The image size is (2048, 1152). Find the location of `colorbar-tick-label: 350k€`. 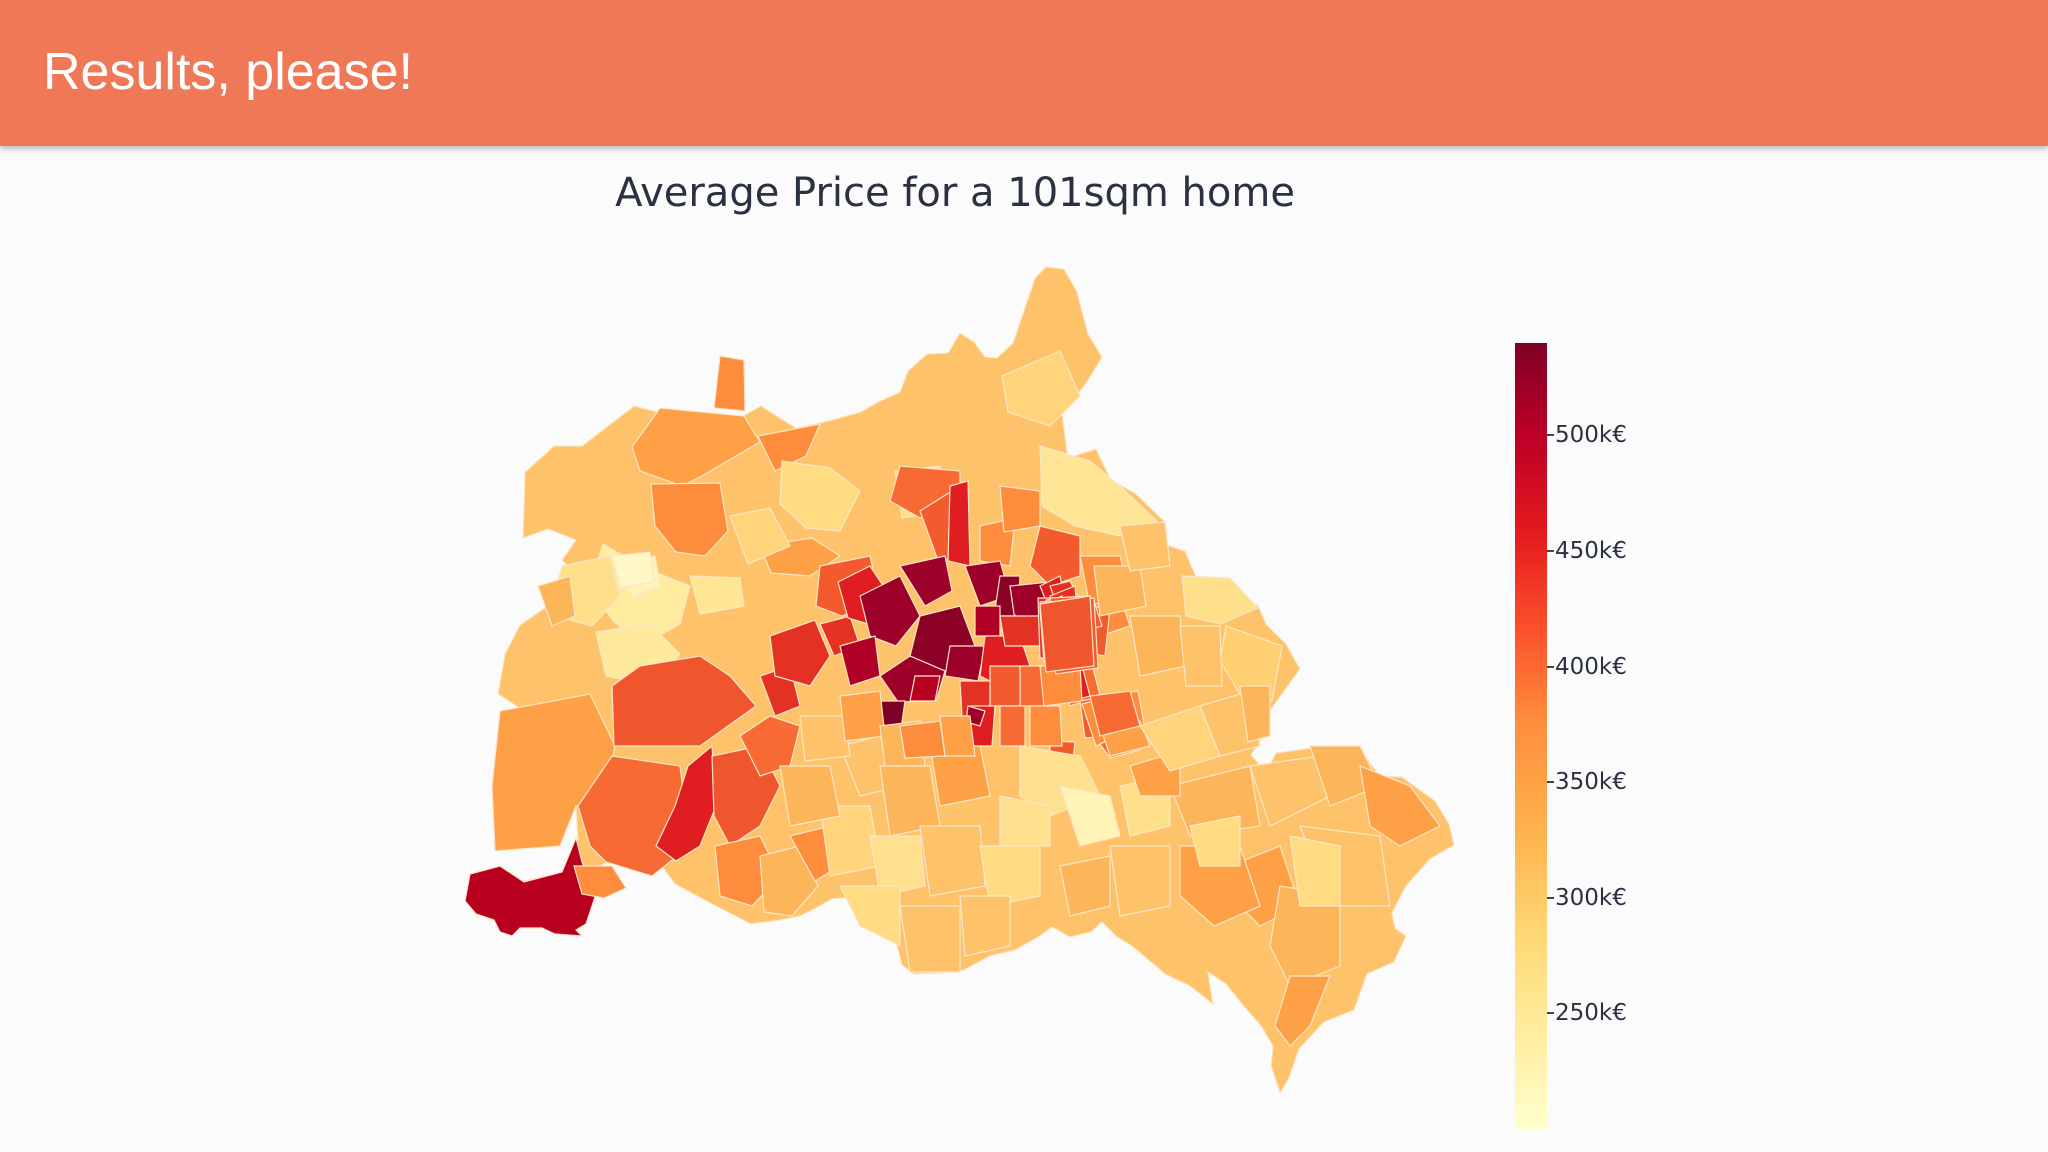

colorbar-tick-label: 350k€ is located at coordinates (1591, 782).